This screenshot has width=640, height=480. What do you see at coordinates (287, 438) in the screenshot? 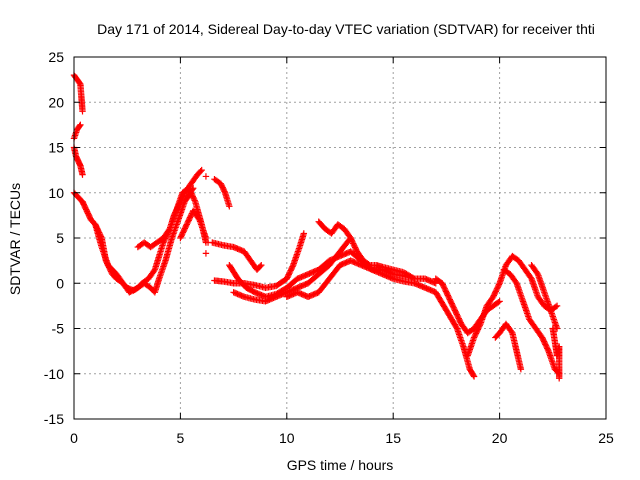
I see `x-tick-label: 10` at bounding box center [287, 438].